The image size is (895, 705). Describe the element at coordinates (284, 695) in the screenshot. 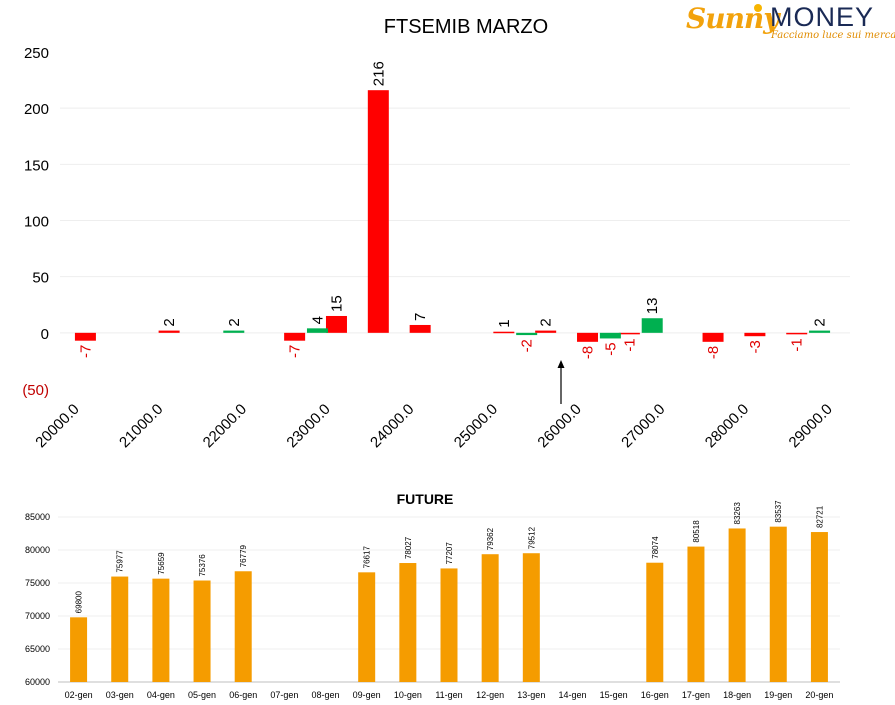

I see `x-tick-label: 07-gen` at that location.